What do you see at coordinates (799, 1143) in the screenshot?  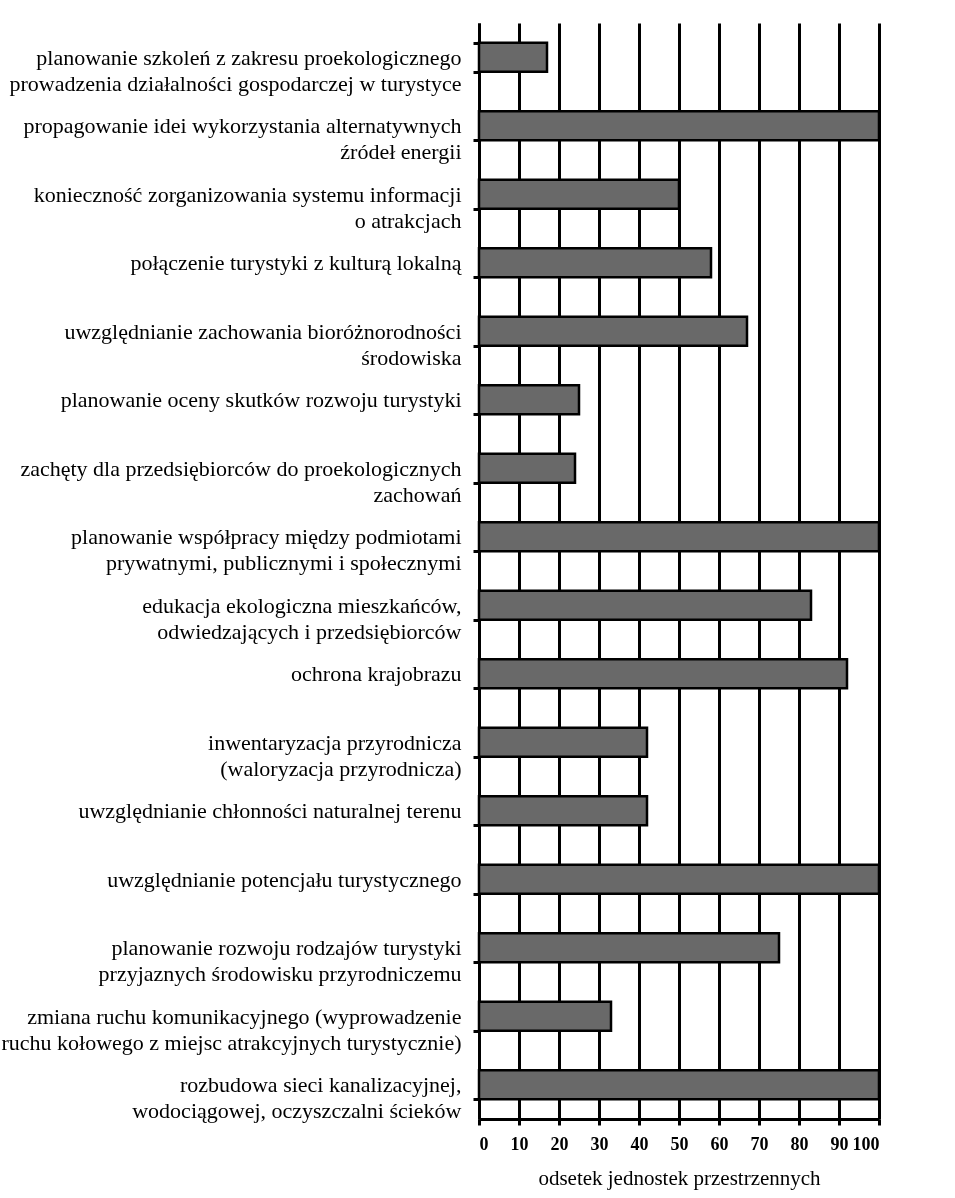 I see `x-tick-label: 80` at bounding box center [799, 1143].